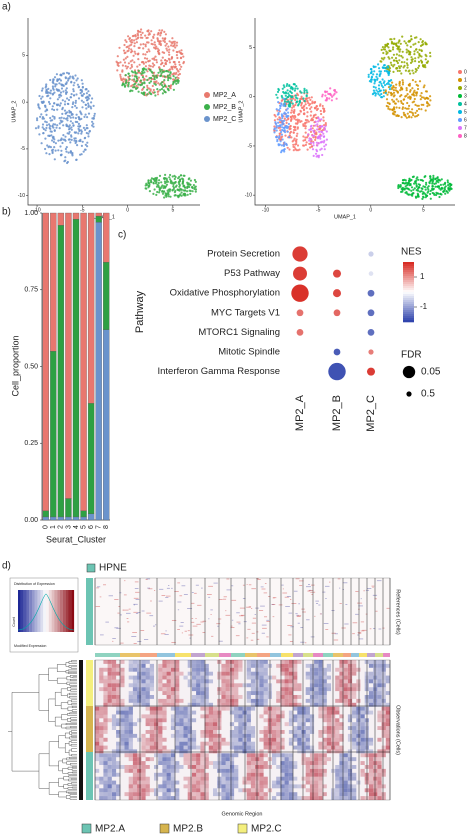  What do you see at coordinates (241, 111) in the screenshot?
I see `y-axis-title: UMAP_2` at bounding box center [241, 111].